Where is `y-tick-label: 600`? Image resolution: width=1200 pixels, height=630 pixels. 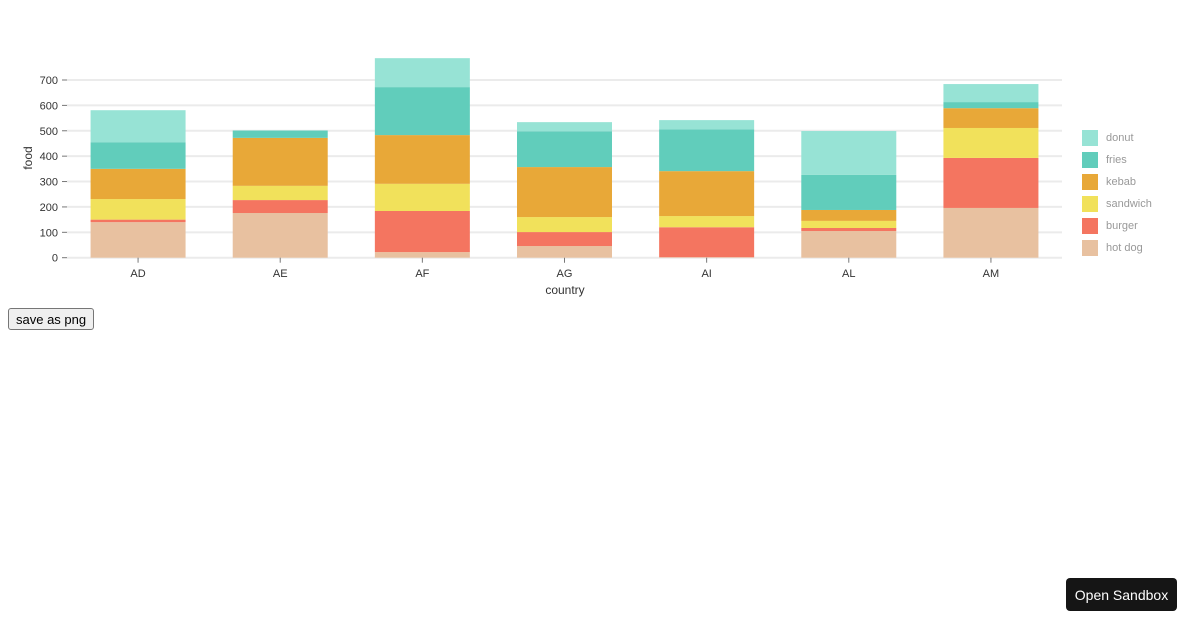
y-tick-label: 600 is located at coordinates (49, 106).